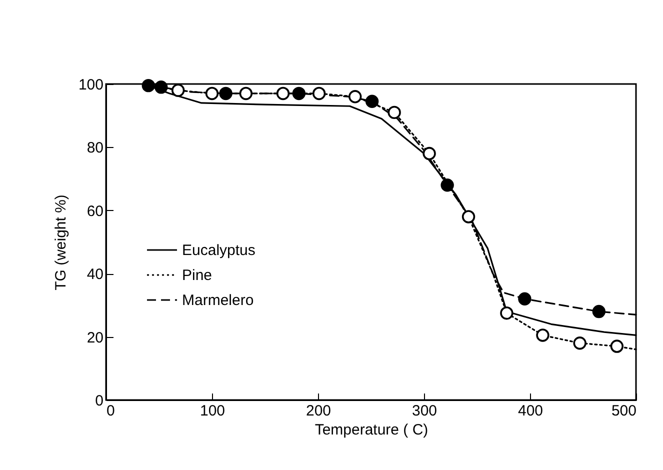 Image resolution: width=663 pixels, height=470 pixels. I want to click on y-axis-title: TG (weight %), so click(61, 242).